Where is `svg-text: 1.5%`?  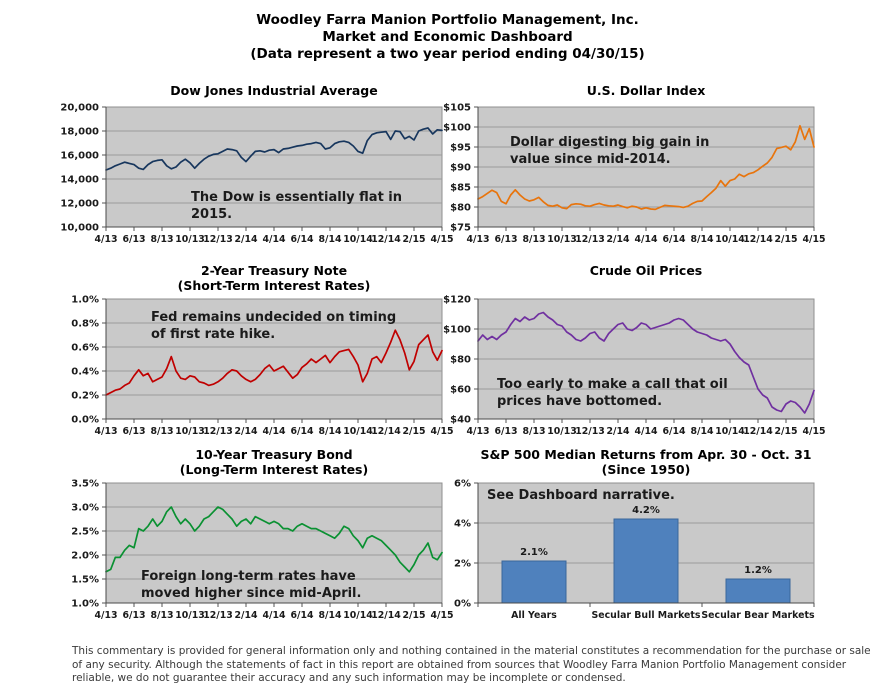 svg-text: 1.5% is located at coordinates (85, 580).